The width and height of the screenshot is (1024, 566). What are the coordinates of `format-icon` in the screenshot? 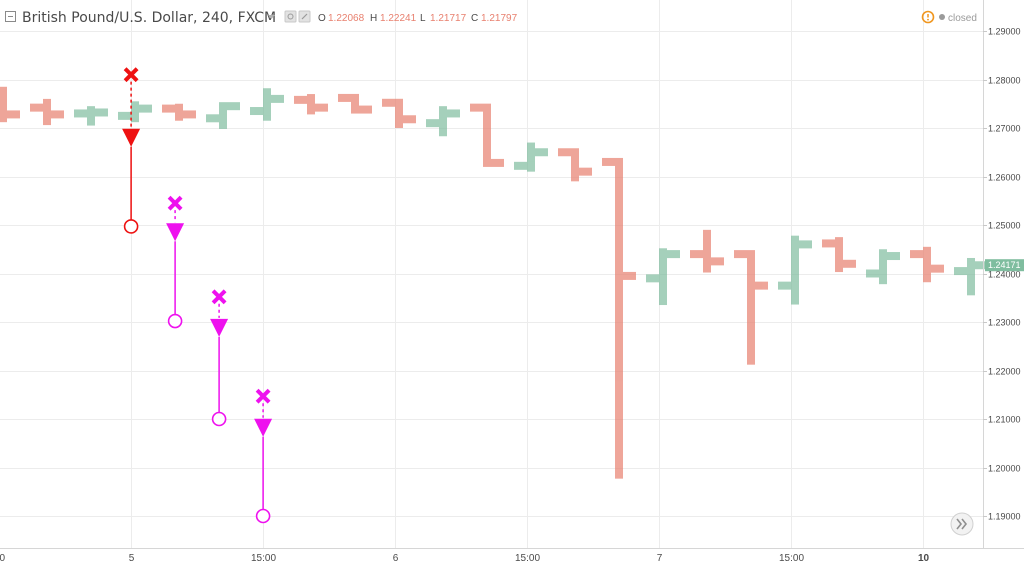 It's located at (304, 16).